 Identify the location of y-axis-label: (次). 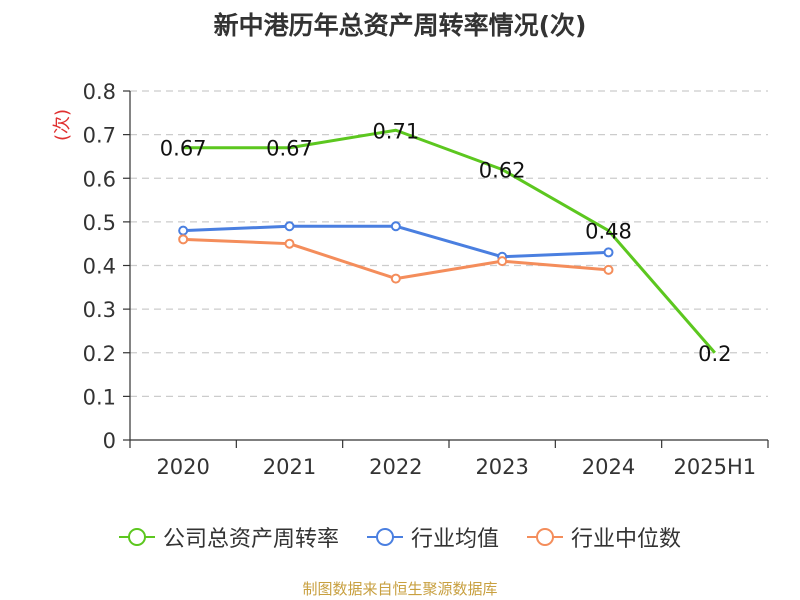
(62, 125).